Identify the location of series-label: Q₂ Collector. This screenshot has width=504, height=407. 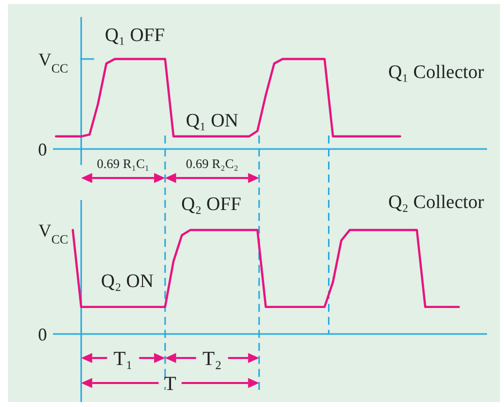
(436, 202).